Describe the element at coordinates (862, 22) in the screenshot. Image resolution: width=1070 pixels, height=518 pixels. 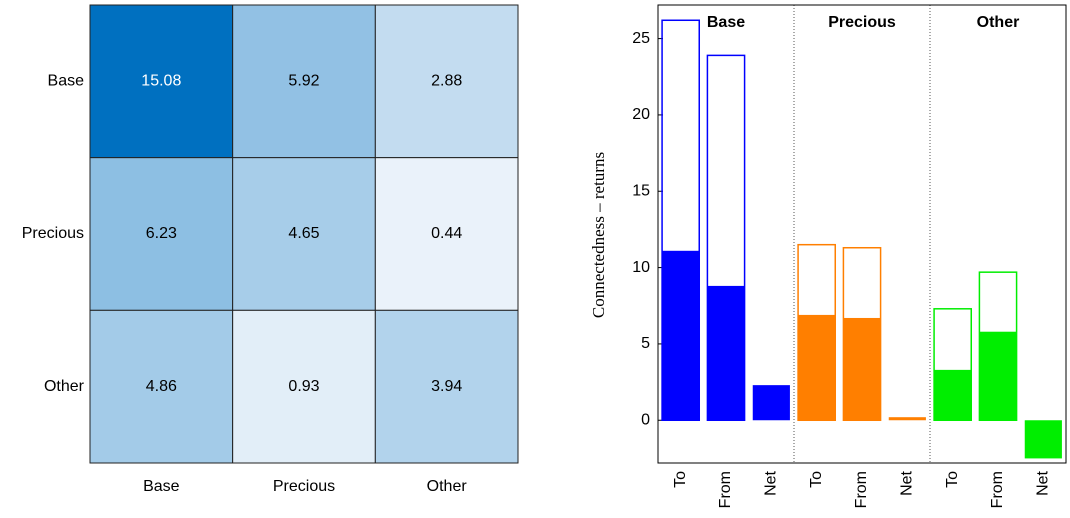
I see `group-label: Precious` at that location.